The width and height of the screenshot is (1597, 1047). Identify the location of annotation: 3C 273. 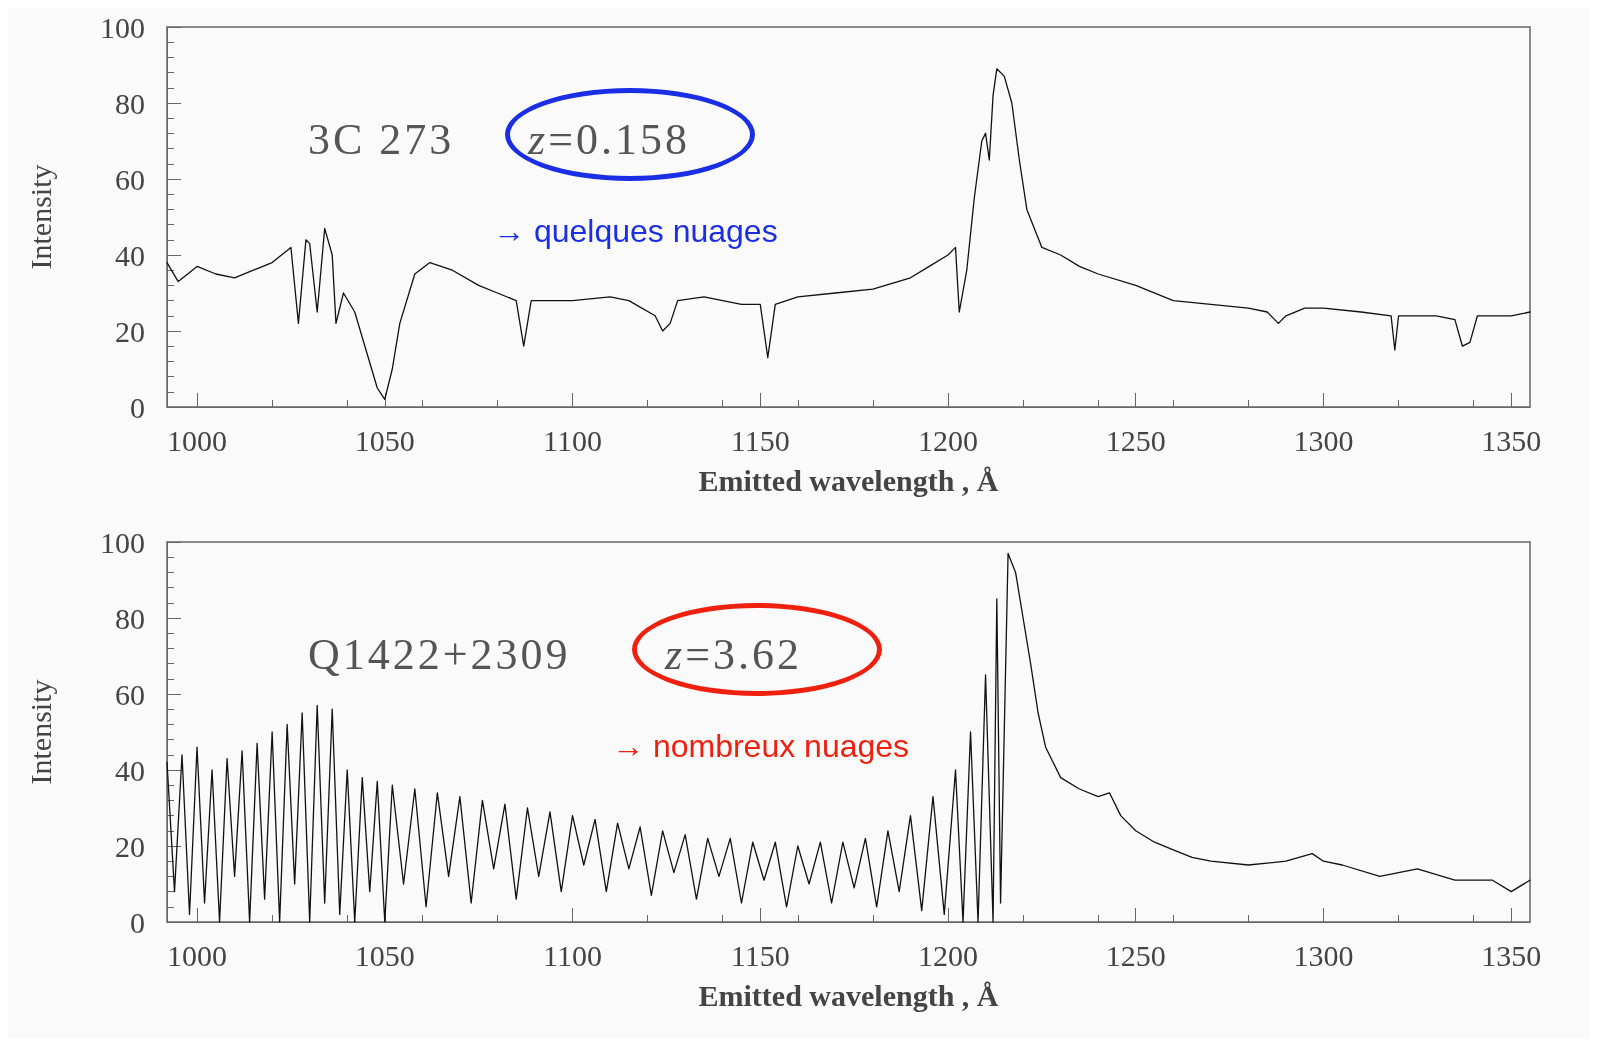
(381, 139).